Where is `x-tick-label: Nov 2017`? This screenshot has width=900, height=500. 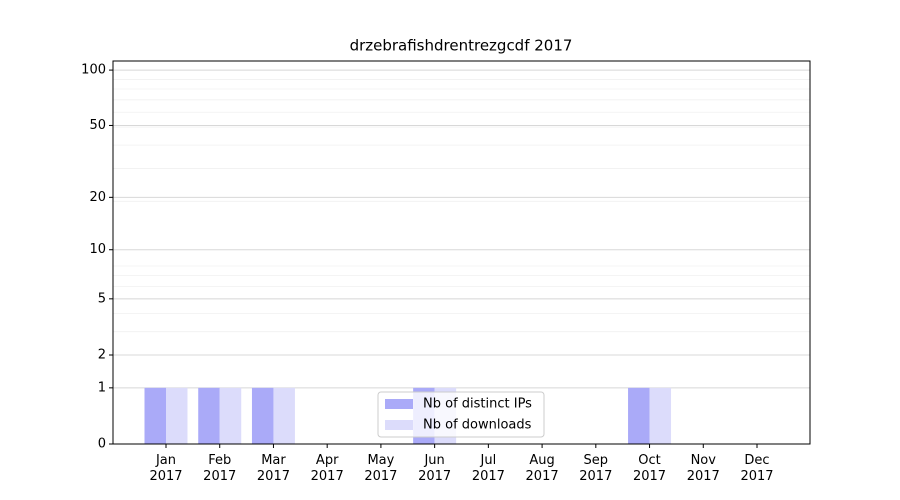 x-tick-label: Nov 2017 is located at coordinates (703, 468).